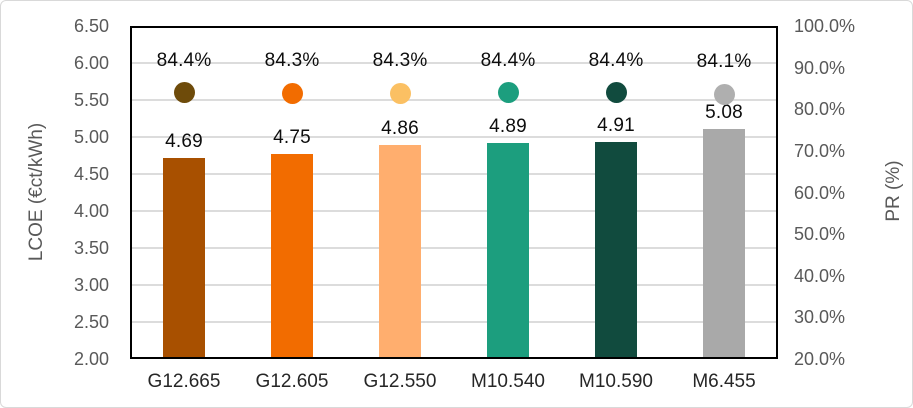  I want to click on right-axis-tick-label: 30.0%, so click(820, 317).